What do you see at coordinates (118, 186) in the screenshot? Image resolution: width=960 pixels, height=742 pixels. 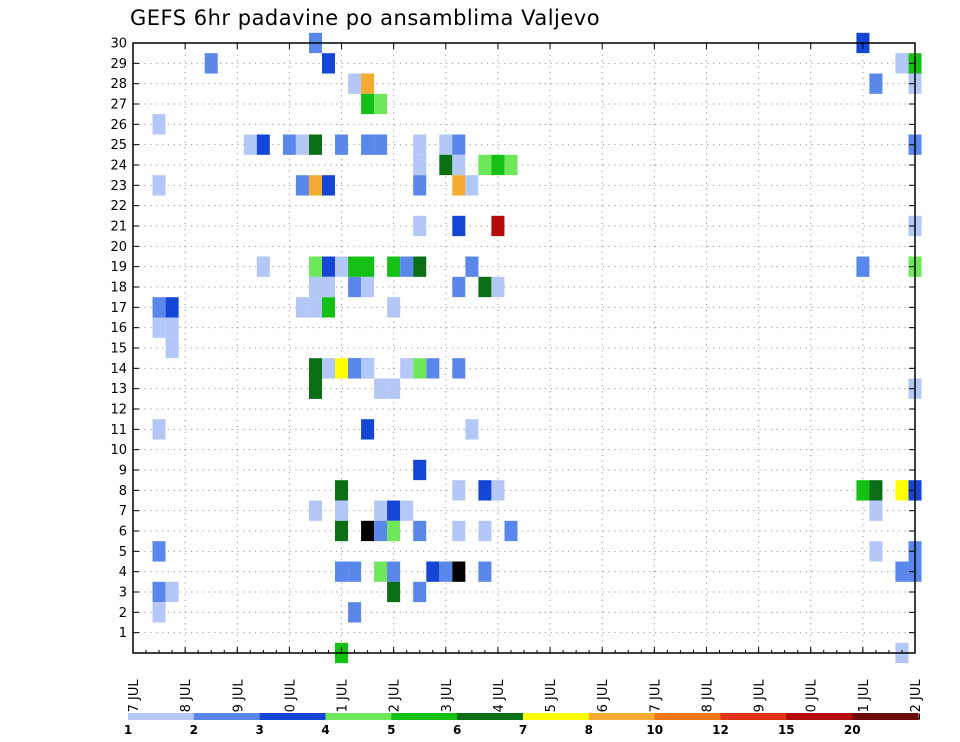 I see `y-tick-label: 23` at bounding box center [118, 186].